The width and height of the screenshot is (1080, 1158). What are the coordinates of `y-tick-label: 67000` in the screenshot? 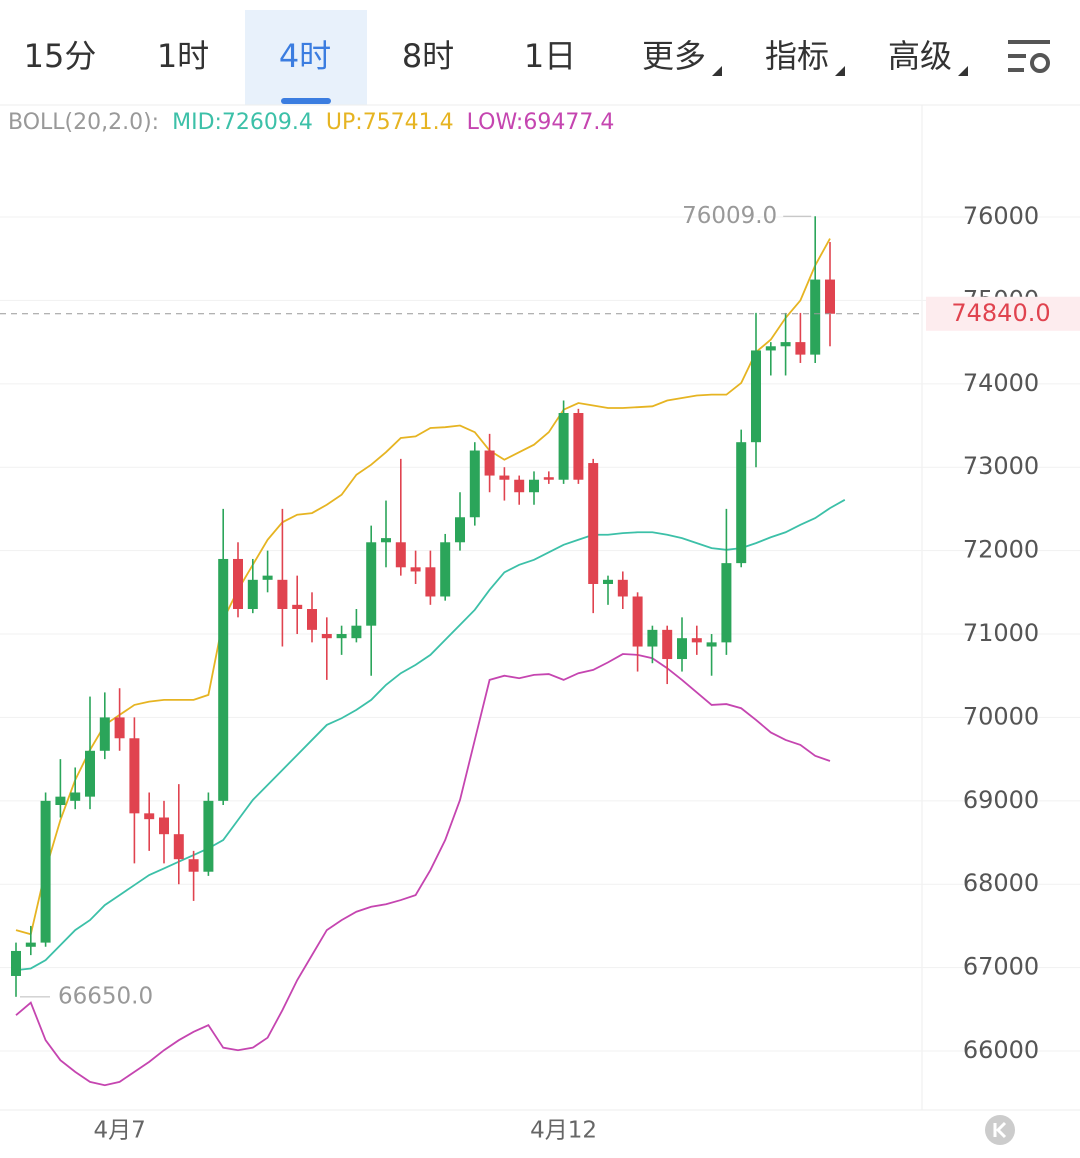 It's located at (1001, 967).